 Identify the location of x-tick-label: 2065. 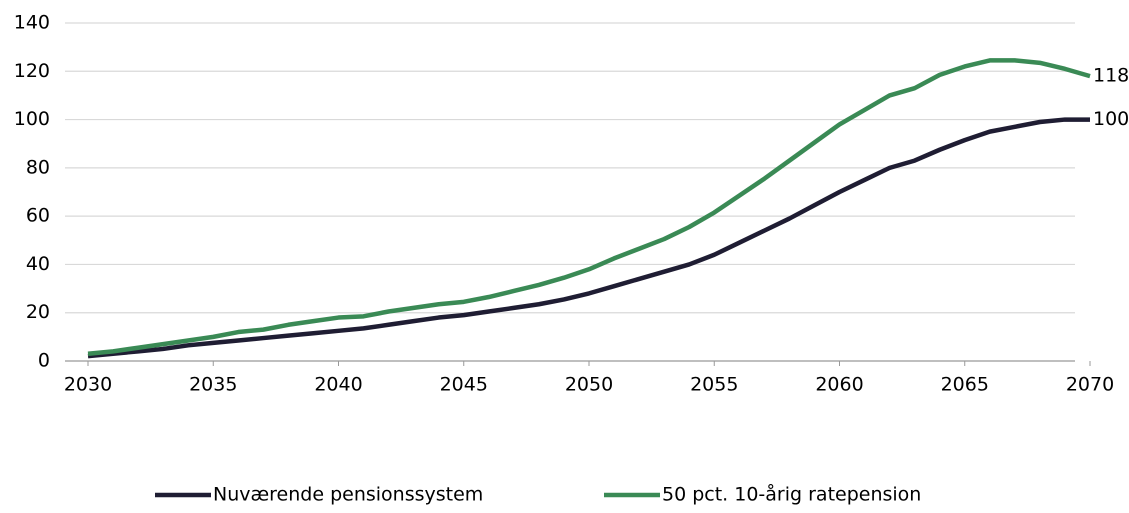
(965, 385).